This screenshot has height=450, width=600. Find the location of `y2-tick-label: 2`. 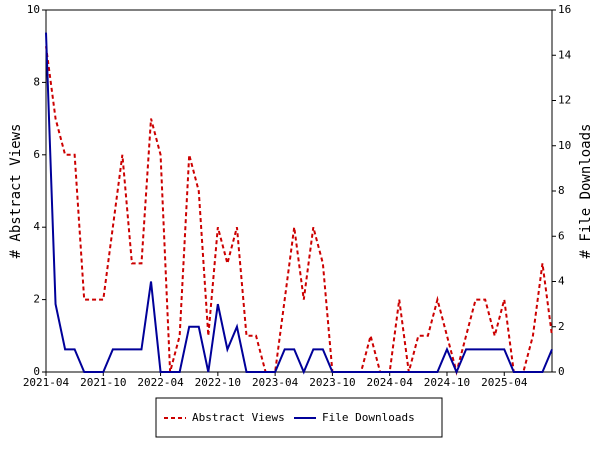

y2-tick-label: 2 is located at coordinates (561, 326).